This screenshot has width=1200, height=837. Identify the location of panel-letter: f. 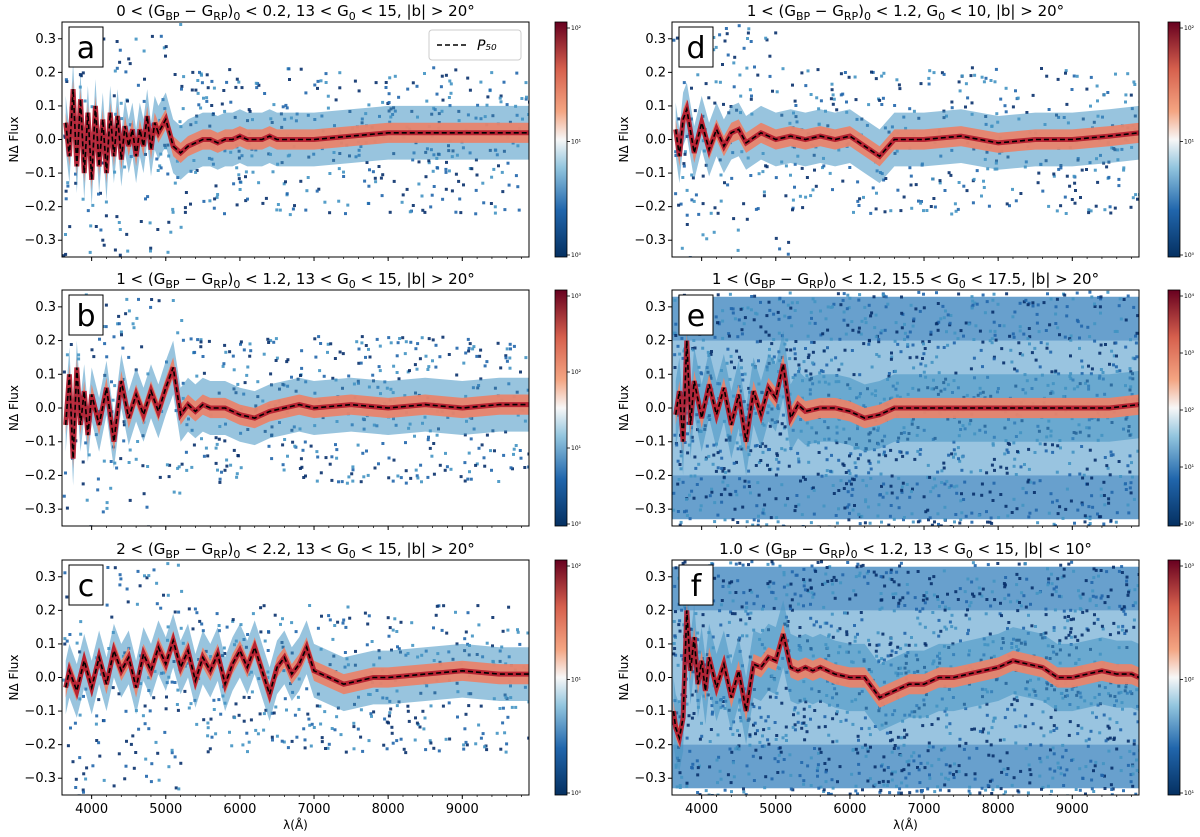
(697, 586).